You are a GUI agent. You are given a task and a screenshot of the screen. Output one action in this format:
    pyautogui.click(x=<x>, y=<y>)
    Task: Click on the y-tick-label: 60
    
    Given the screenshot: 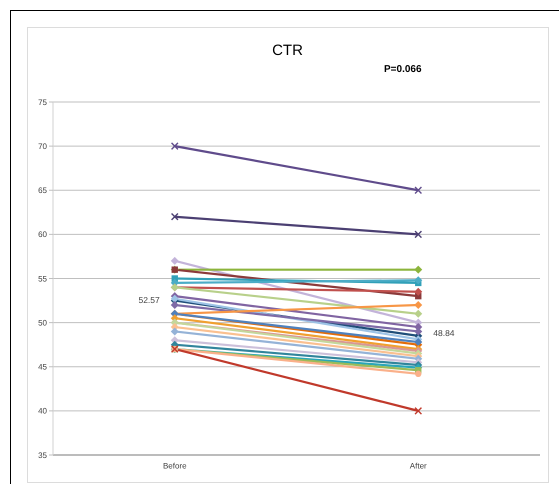 What is the action you would take?
    pyautogui.click(x=43, y=235)
    